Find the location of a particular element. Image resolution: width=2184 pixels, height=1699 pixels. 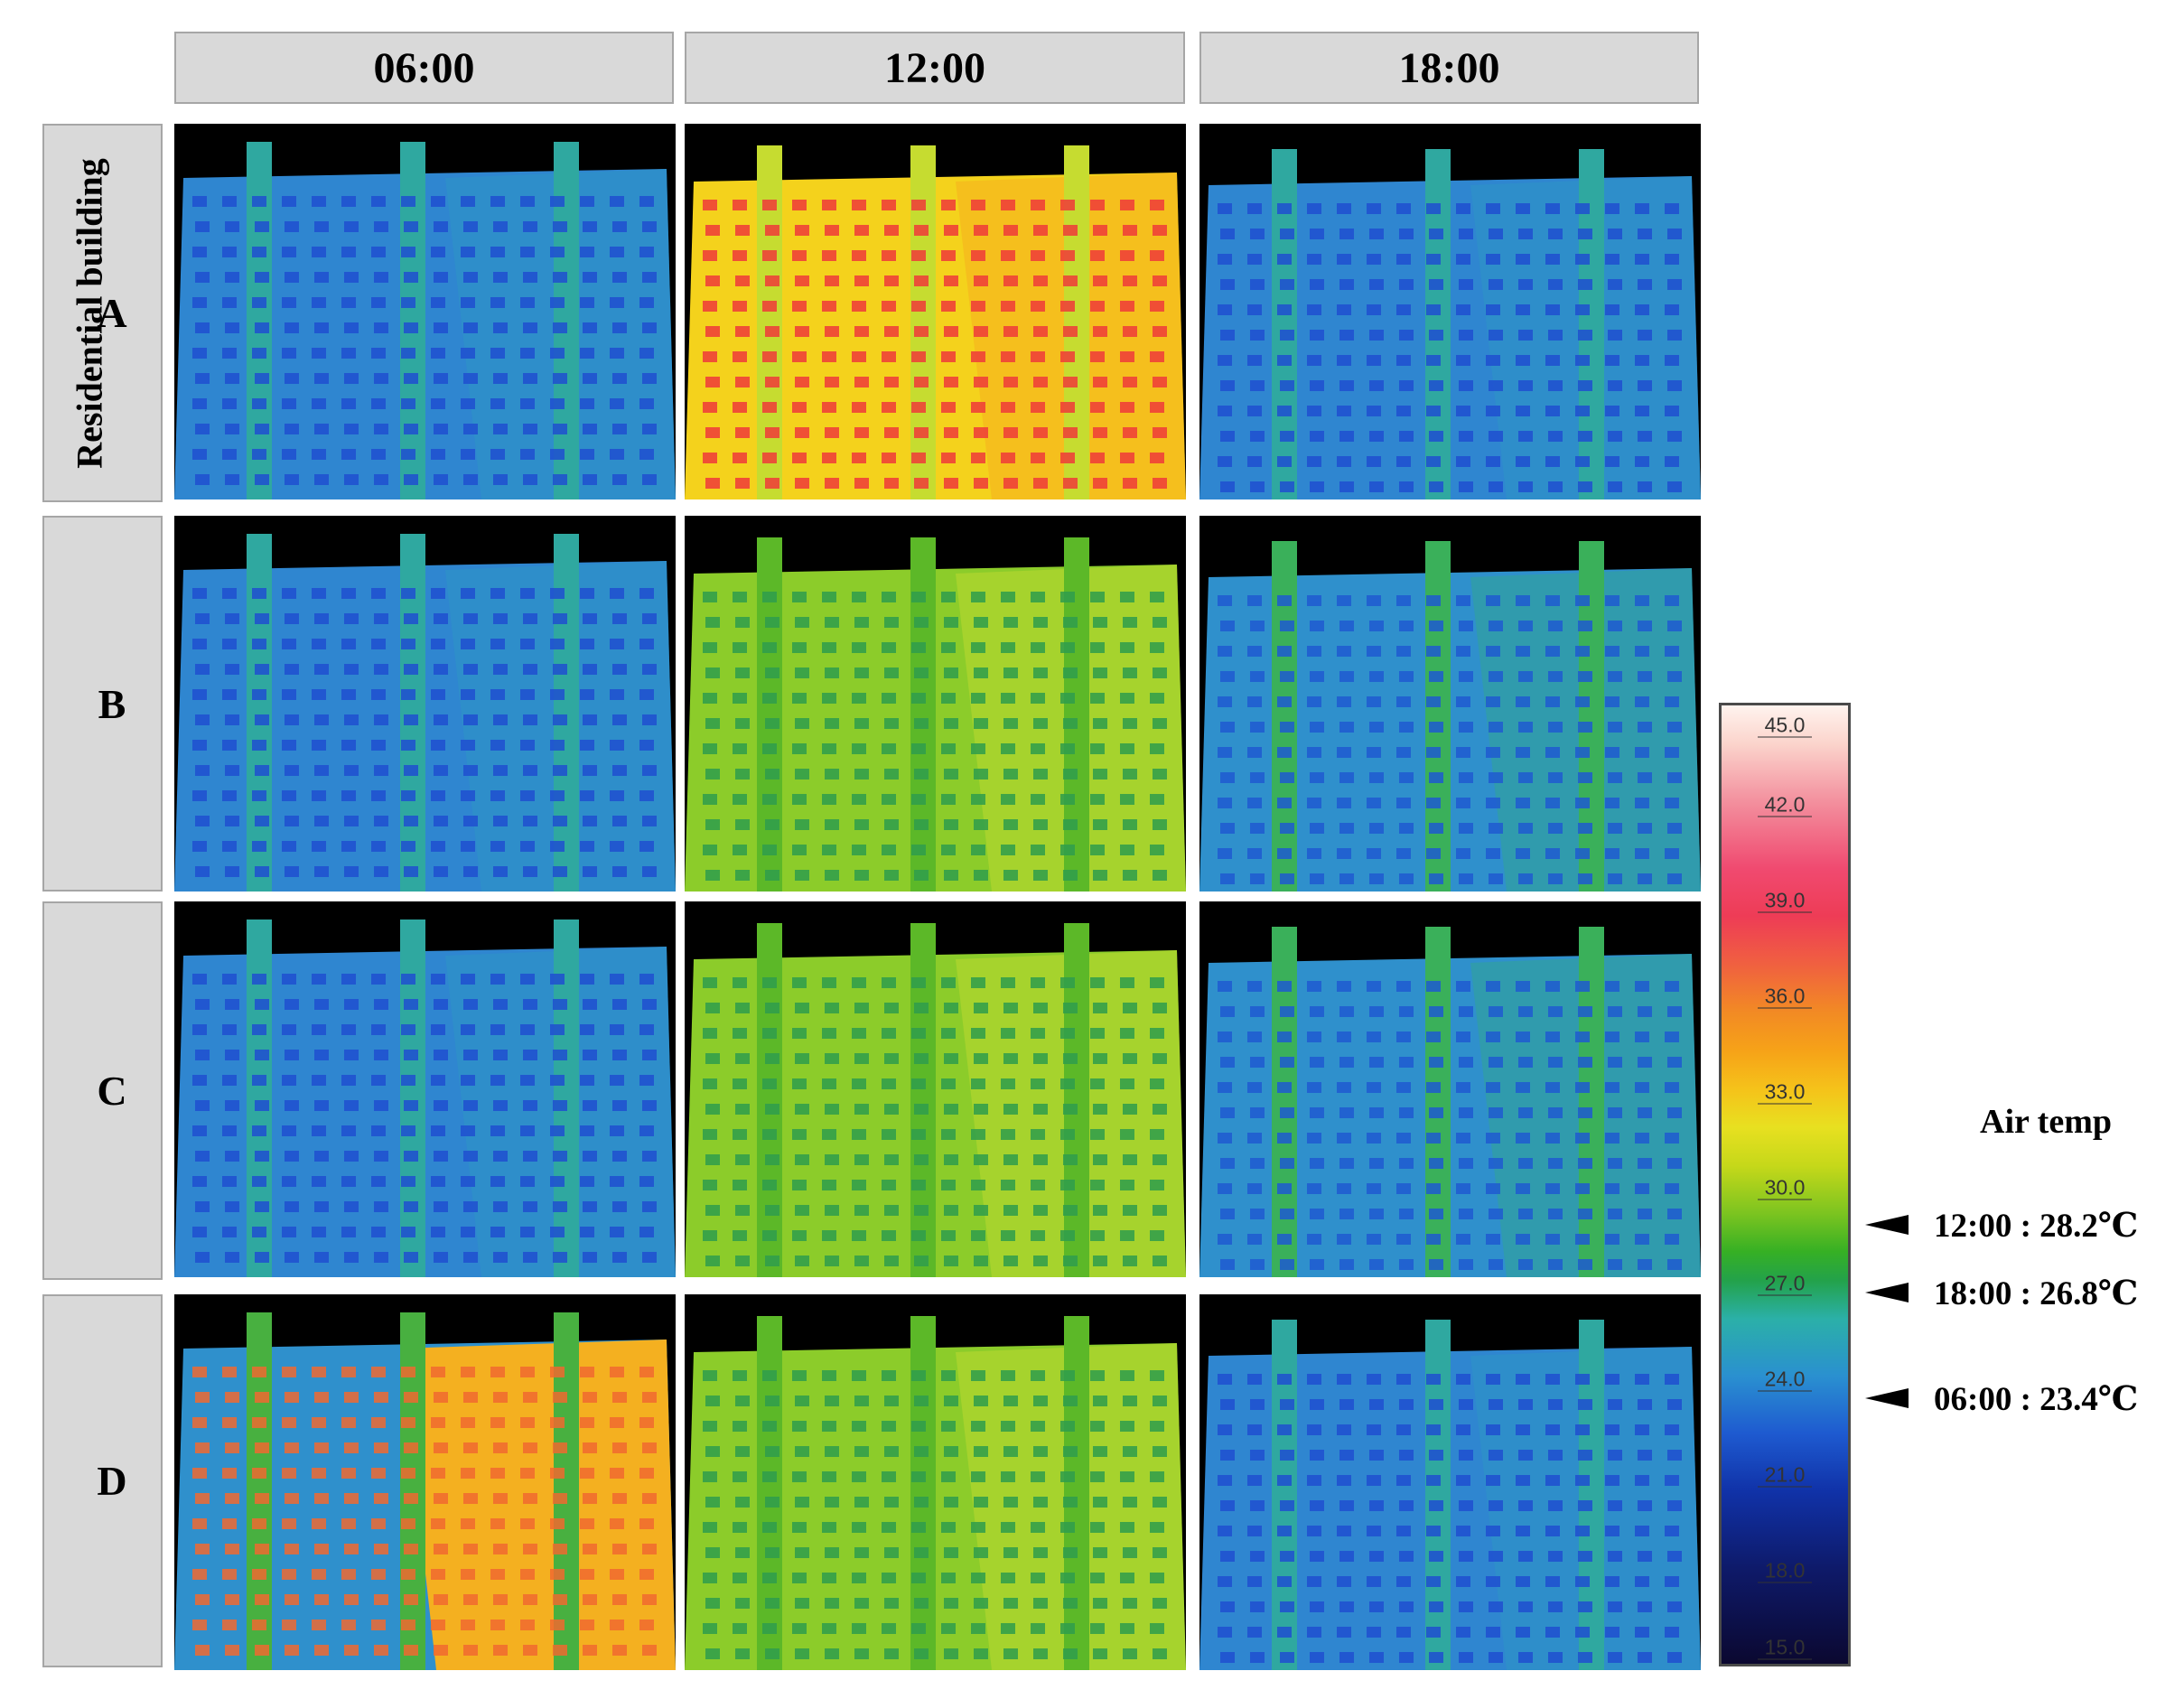

scale-tick: 27.0 is located at coordinates (1785, 1284).